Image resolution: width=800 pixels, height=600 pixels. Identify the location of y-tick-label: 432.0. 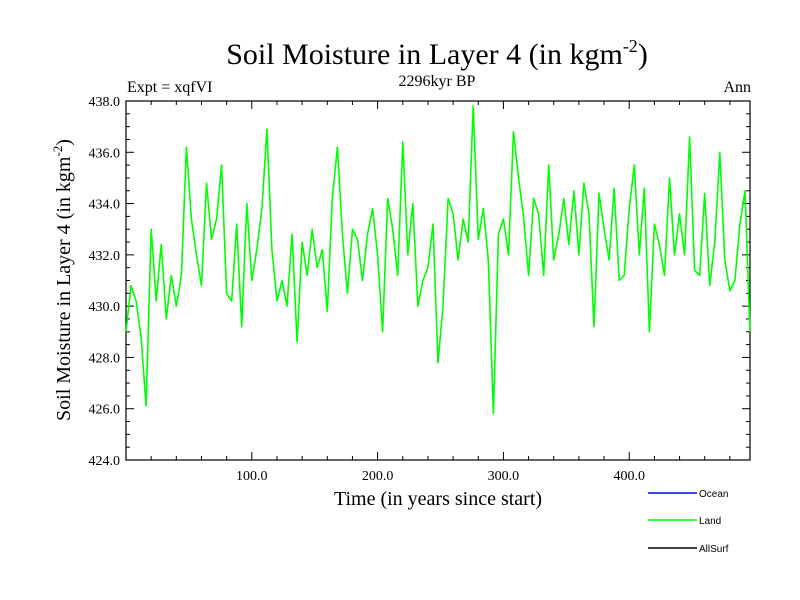
(105, 256).